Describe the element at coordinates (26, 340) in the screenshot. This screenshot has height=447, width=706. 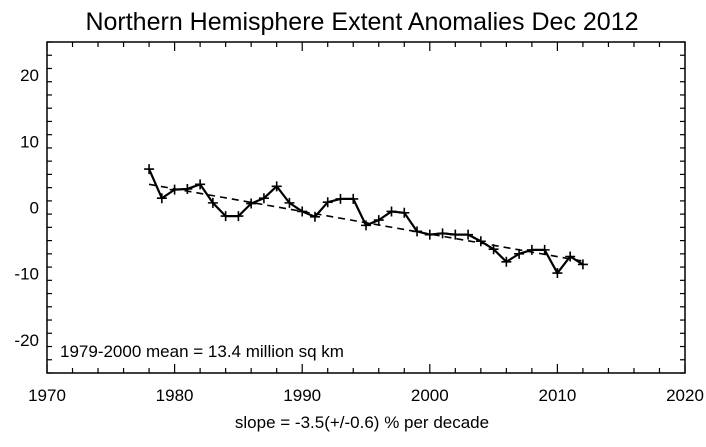
I see `y-tick-label: -20` at that location.